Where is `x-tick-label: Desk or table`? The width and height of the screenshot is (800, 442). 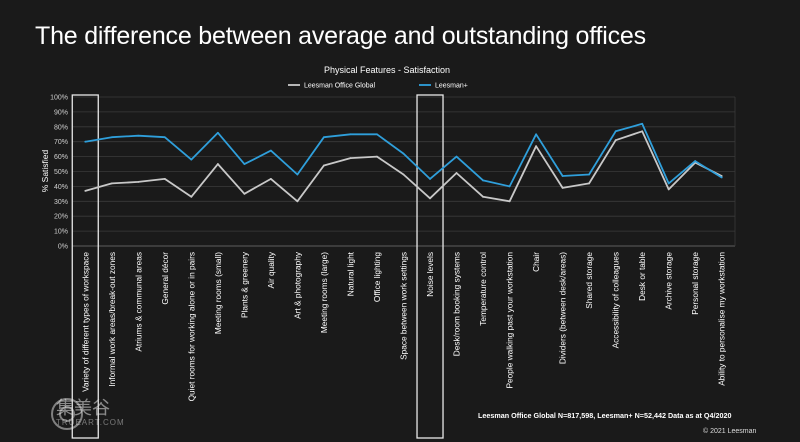 x-tick-label: Desk or table is located at coordinates (642, 276).